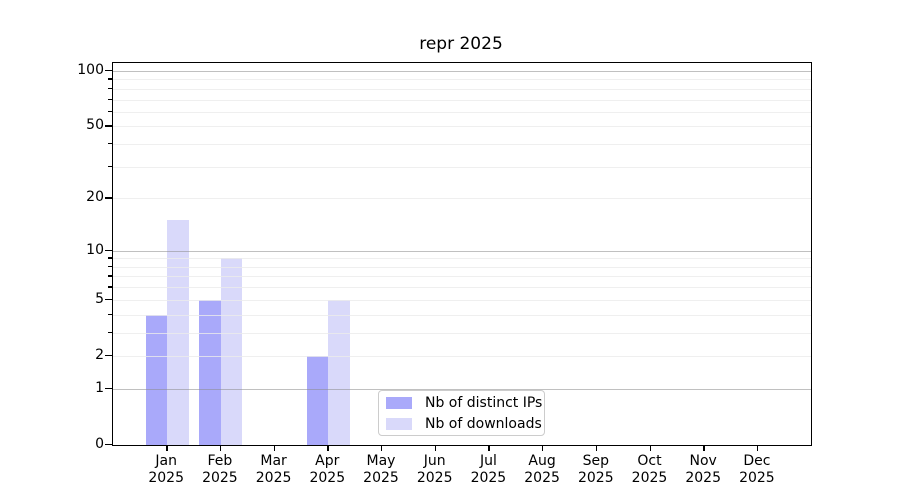 Image resolution: width=900 pixels, height=500 pixels. What do you see at coordinates (483, 423) in the screenshot?
I see `legend-label-downloads: Nb of downloads` at bounding box center [483, 423].